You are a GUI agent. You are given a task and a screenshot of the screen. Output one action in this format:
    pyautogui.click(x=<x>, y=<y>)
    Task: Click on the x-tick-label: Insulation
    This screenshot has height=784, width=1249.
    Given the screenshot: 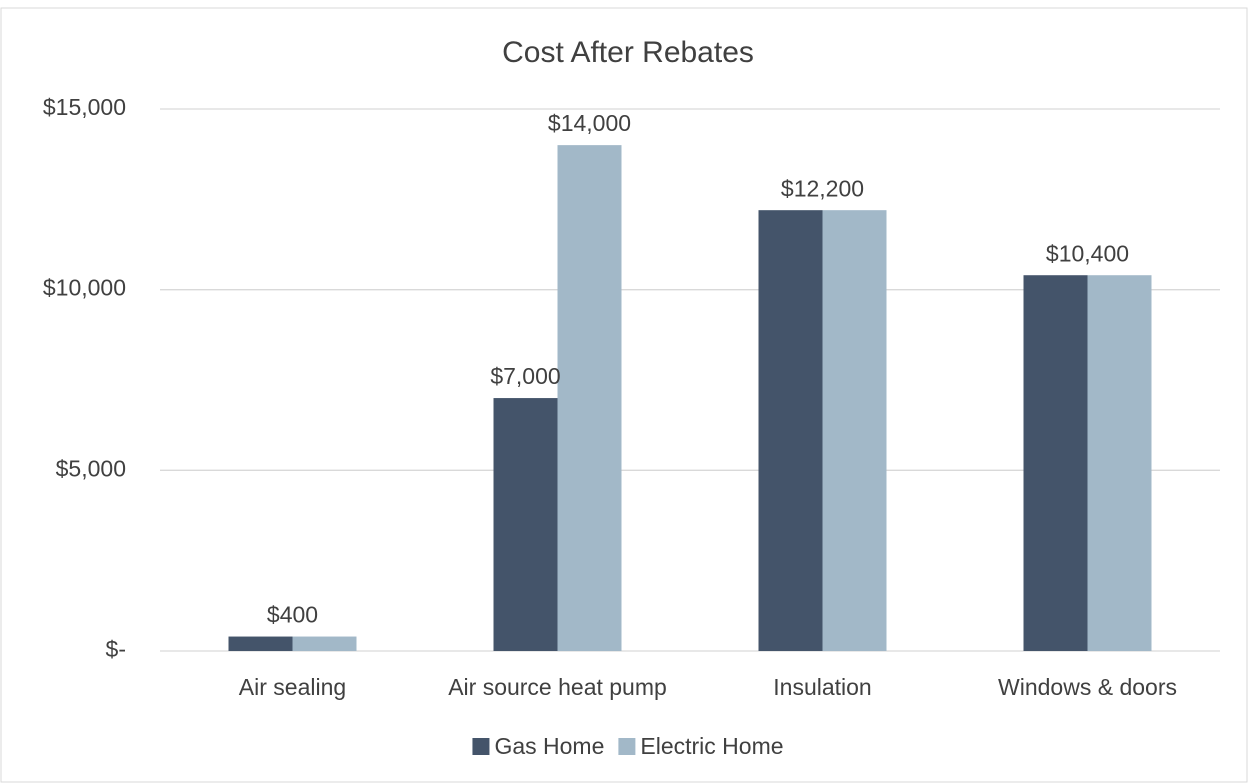 What is the action you would take?
    pyautogui.click(x=822, y=687)
    